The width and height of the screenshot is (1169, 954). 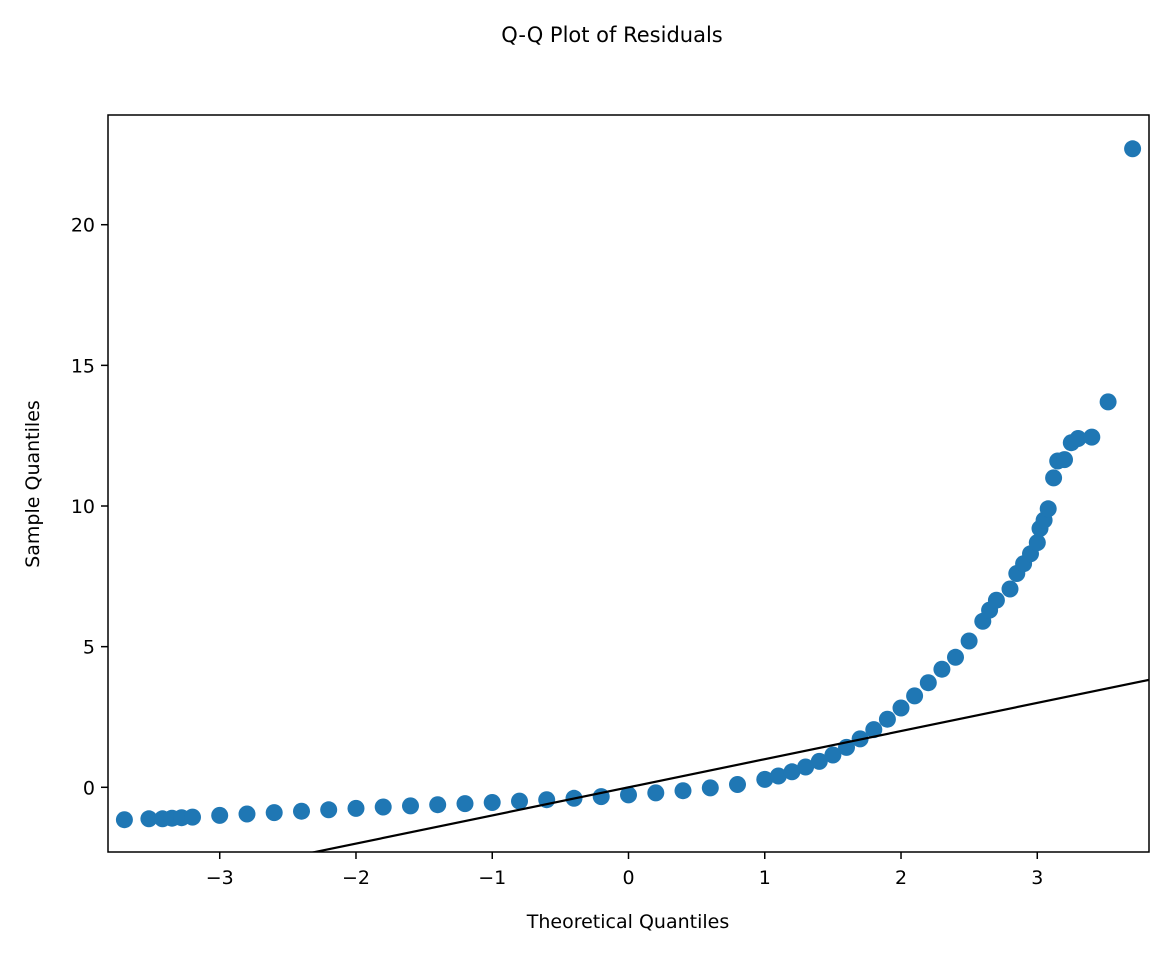 What do you see at coordinates (765, 878) in the screenshot?
I see `x-tick-label: 1` at bounding box center [765, 878].